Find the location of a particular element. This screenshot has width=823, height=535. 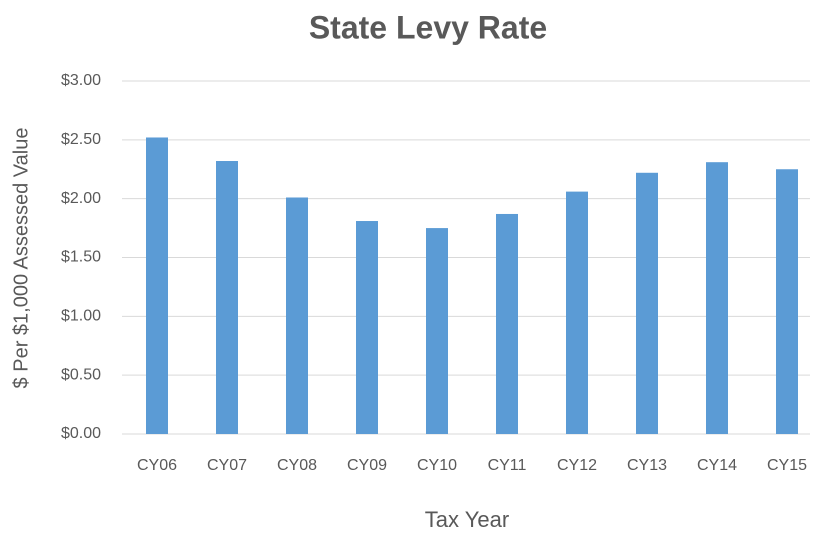

y-tick-label: $2.00 is located at coordinates (81, 198).